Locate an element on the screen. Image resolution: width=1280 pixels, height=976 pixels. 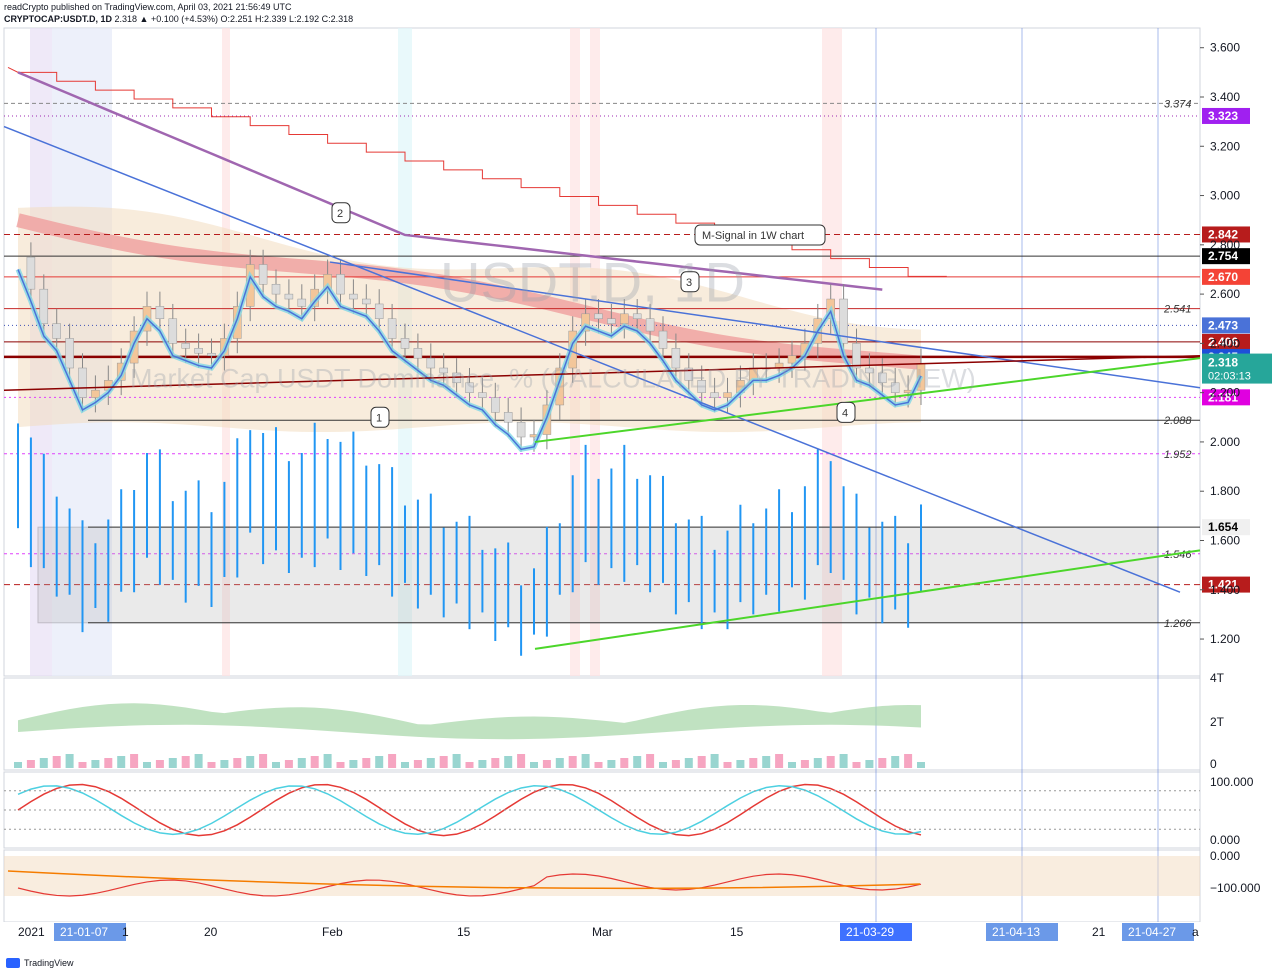
signal-core is located at coordinates (469, 360).